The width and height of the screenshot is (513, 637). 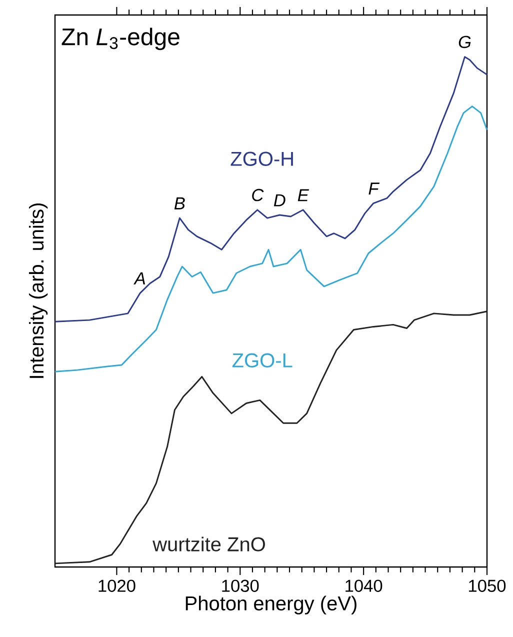 I want to click on annotation: F, so click(x=374, y=188).